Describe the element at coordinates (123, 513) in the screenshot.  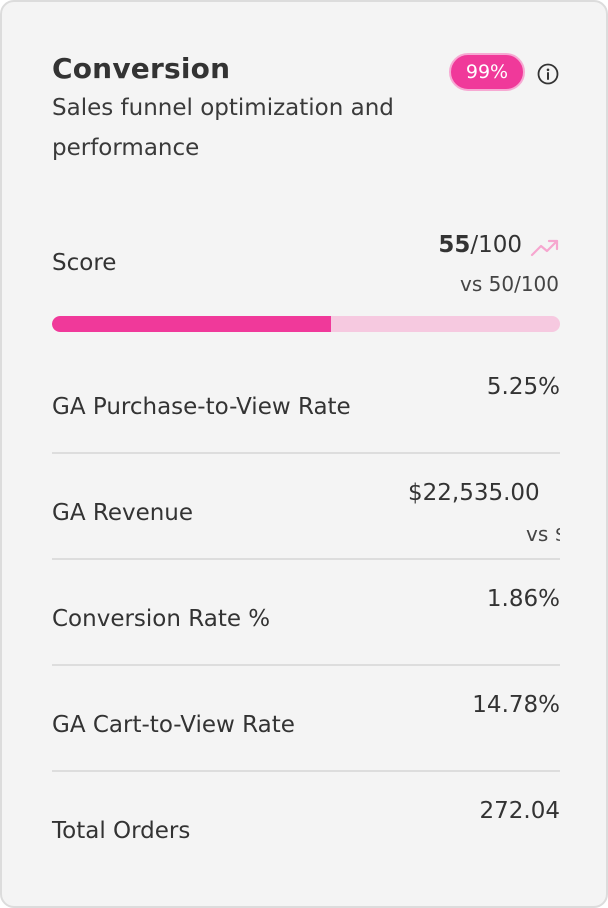
I see `metric-label: GA Revenue` at that location.